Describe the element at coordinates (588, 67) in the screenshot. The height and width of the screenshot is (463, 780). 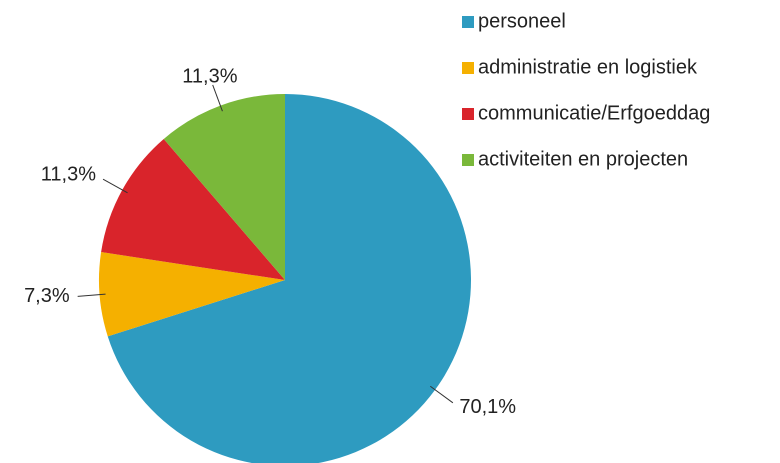
I see `legend-label: administratie en logistiek` at that location.